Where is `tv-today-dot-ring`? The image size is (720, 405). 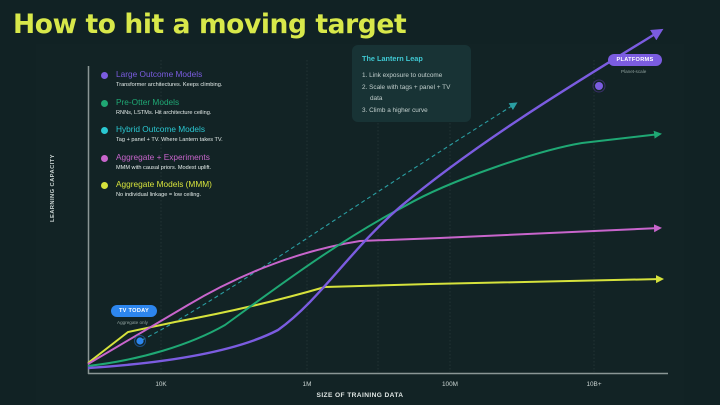 tv-today-dot-ring is located at coordinates (140, 341).